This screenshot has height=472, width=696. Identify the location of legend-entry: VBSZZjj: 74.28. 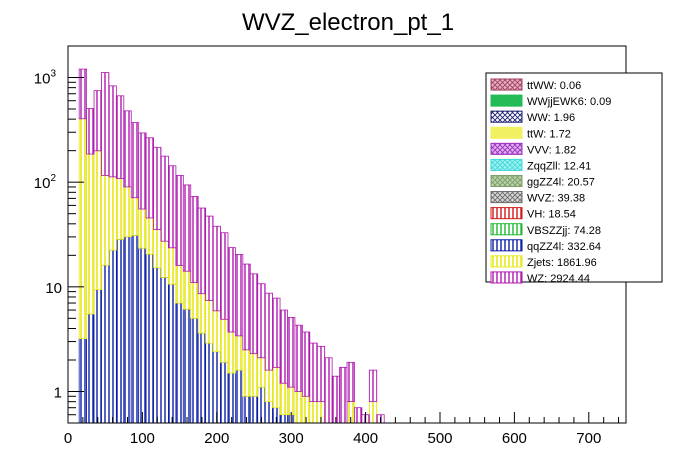
(545, 230).